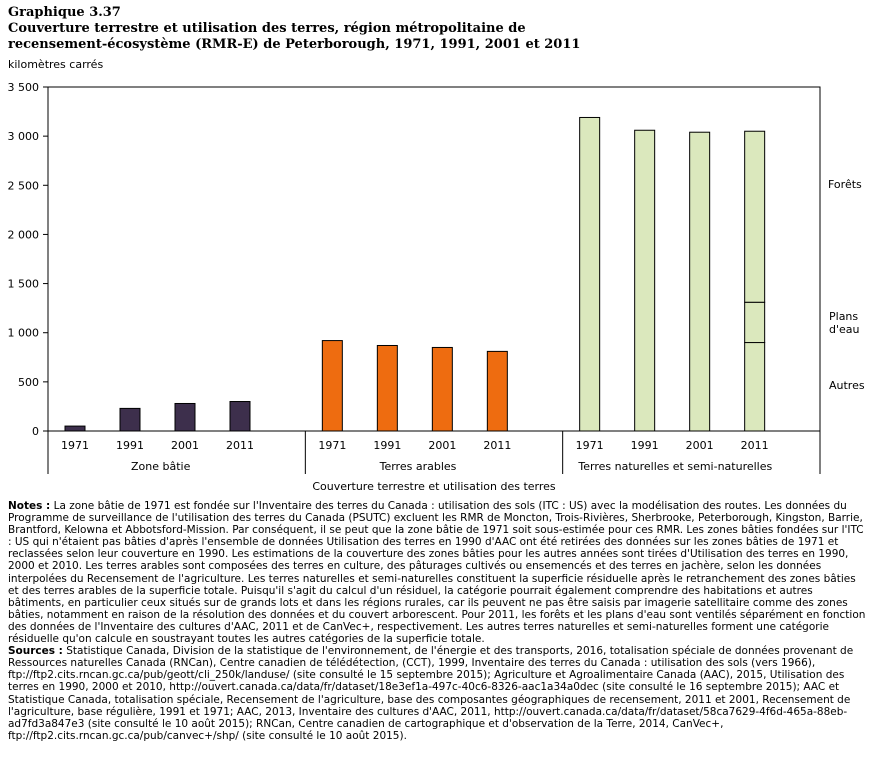 The image size is (871, 763). What do you see at coordinates (845, 184) in the screenshot?
I see `annotation-forets: Forêts` at bounding box center [845, 184].